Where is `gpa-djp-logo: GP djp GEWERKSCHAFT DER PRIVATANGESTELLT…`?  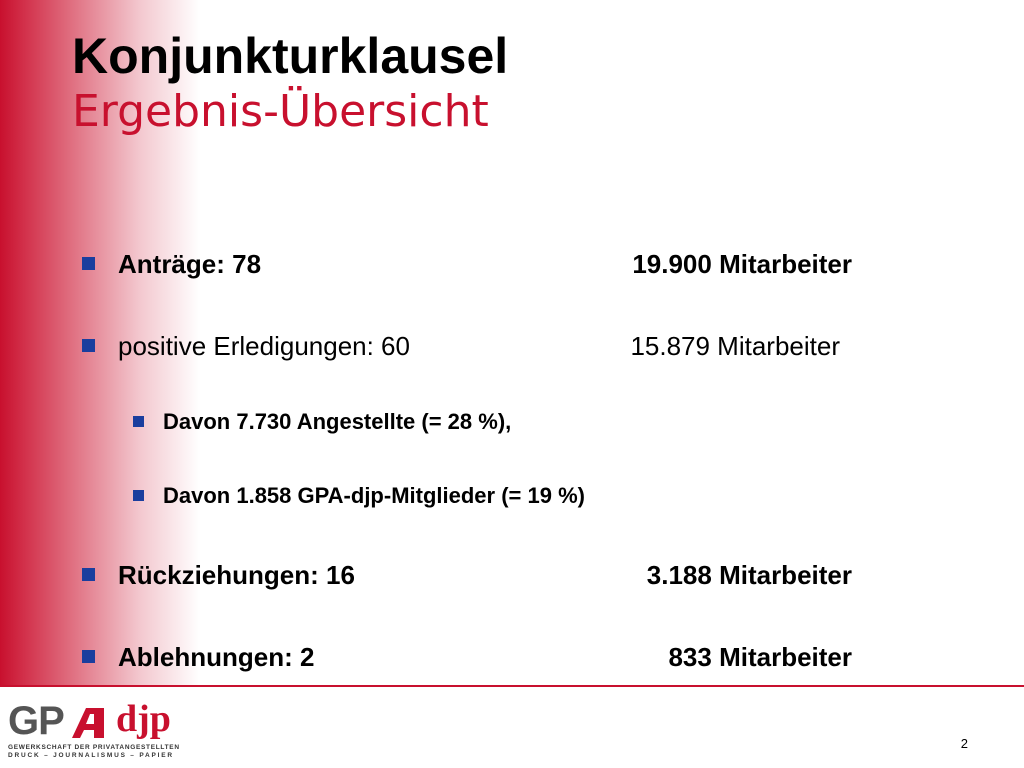
gpa-djp-logo: GP djp GEWERKSCHAFT DER PRIVATANGESTELLT… is located at coordinates (93, 730).